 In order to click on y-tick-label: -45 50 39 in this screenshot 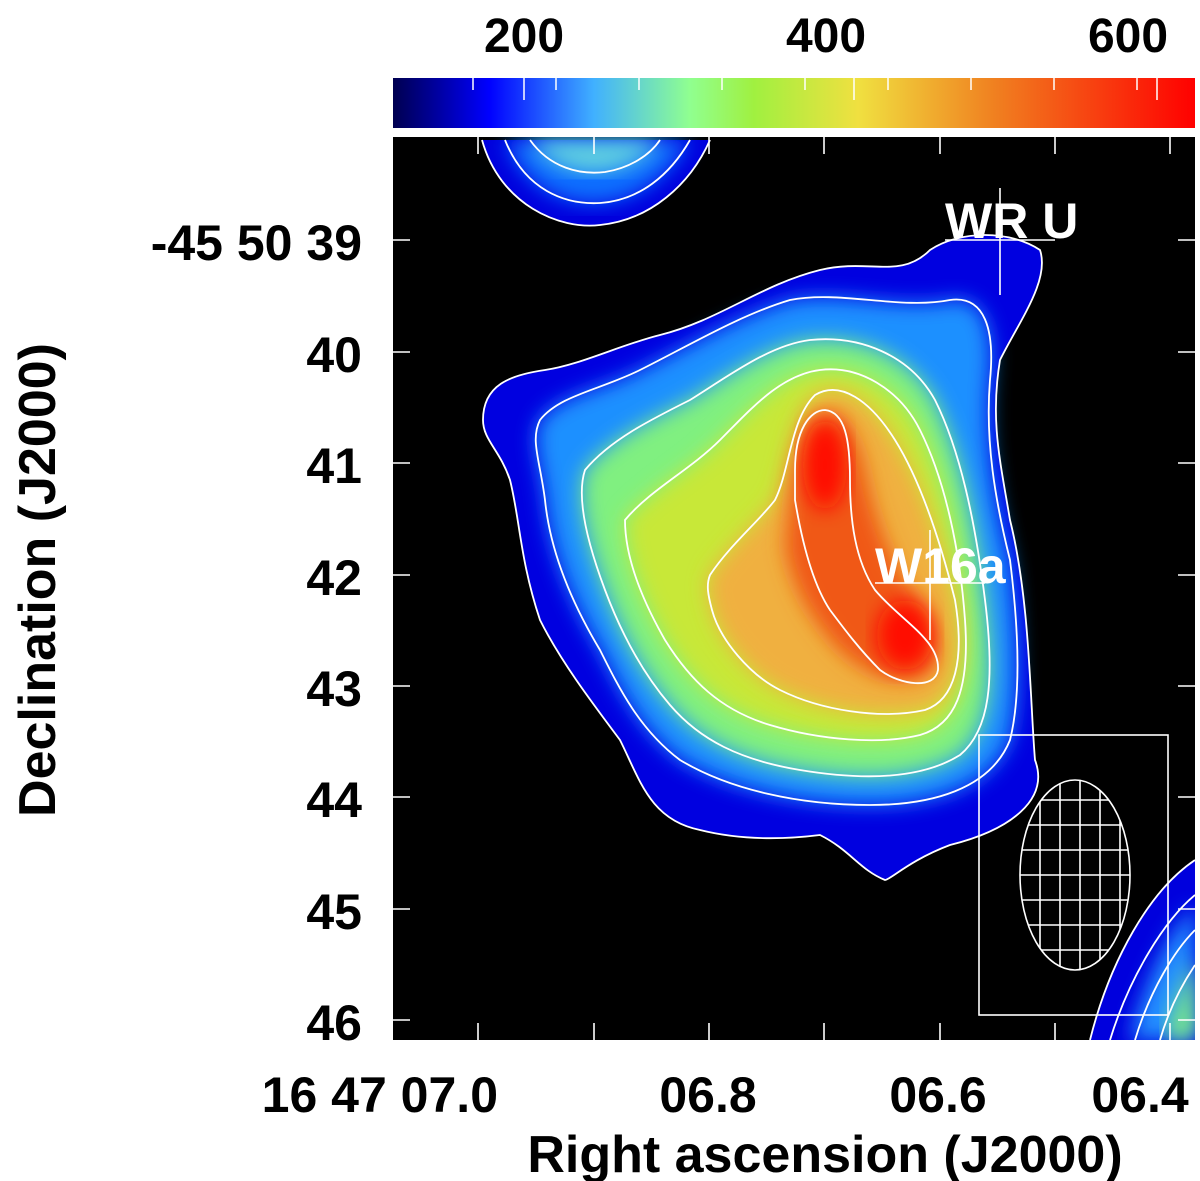, I will do `click(256, 243)`.